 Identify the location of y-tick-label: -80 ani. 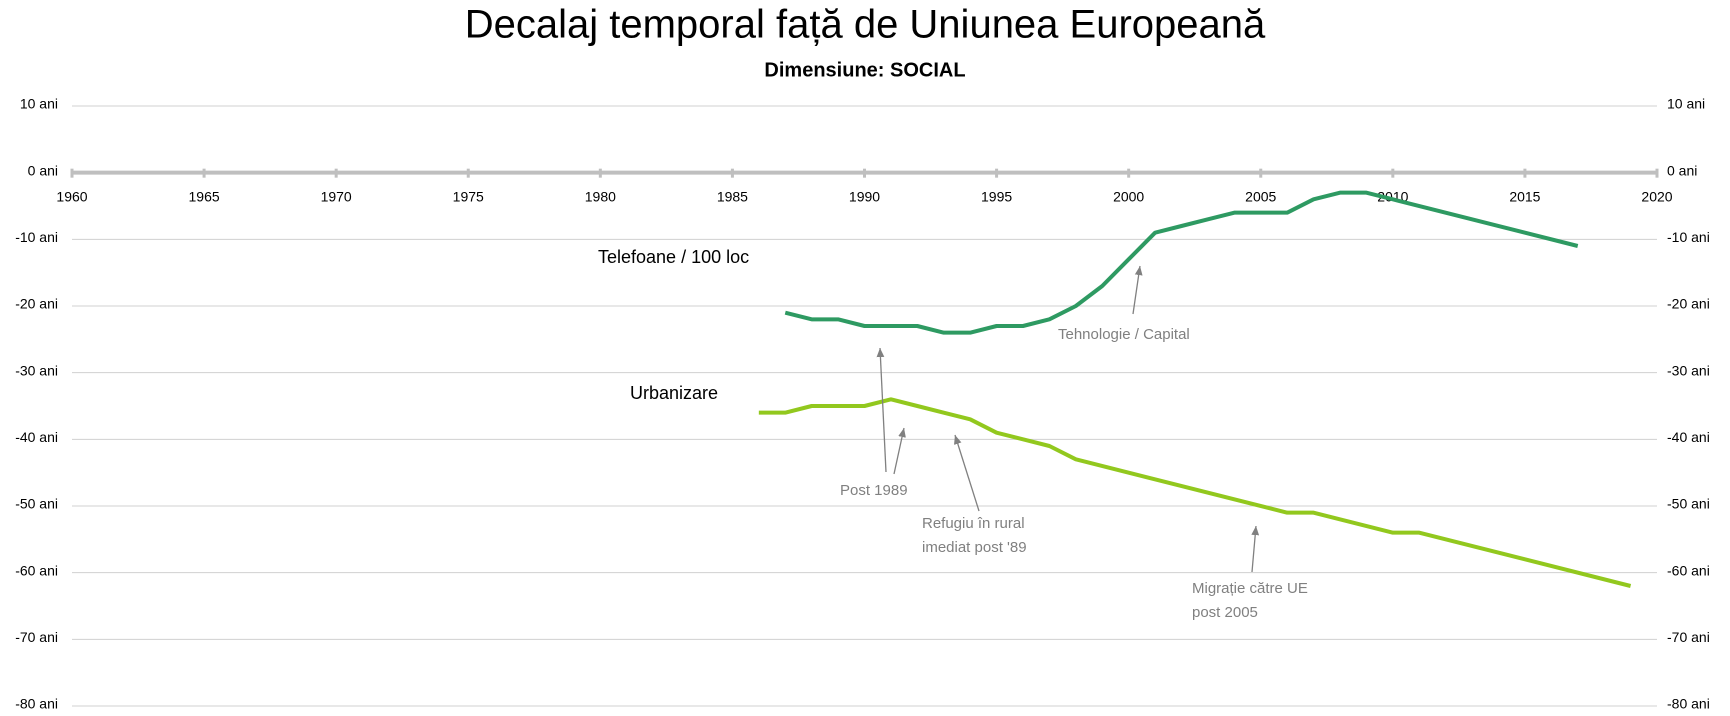
(36, 704).